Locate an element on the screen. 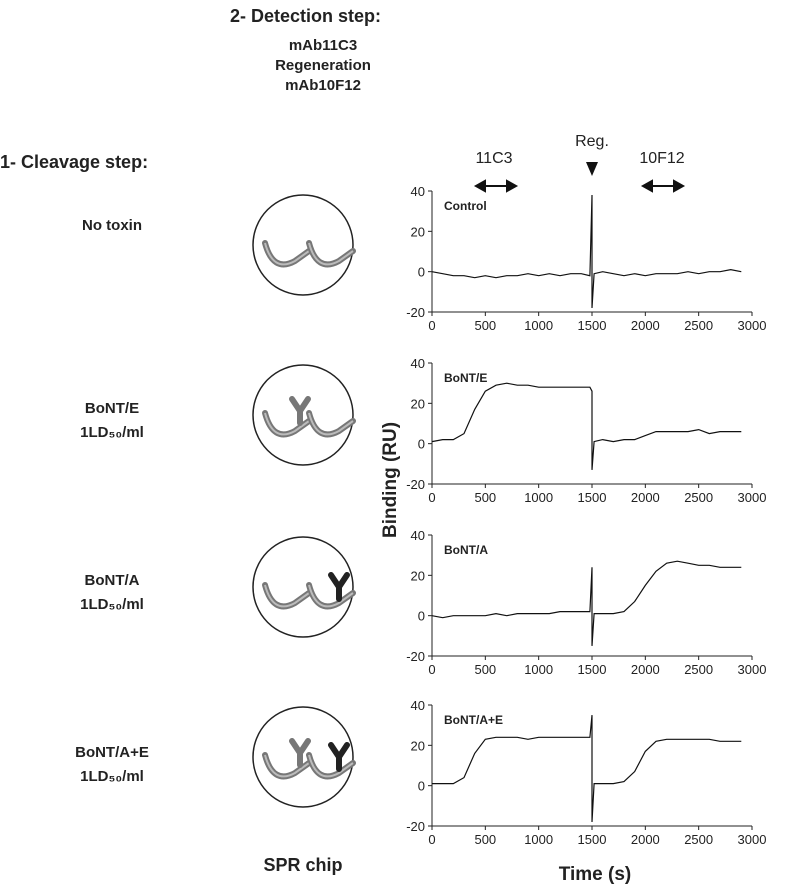  cleavage-title: 1- Cleavage step: is located at coordinates (74, 162).